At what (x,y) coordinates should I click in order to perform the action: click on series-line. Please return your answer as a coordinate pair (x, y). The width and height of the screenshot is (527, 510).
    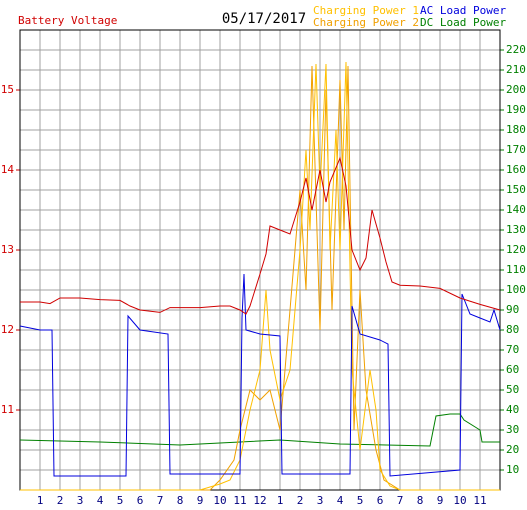
    Looking at the image, I should click on (259, 430).